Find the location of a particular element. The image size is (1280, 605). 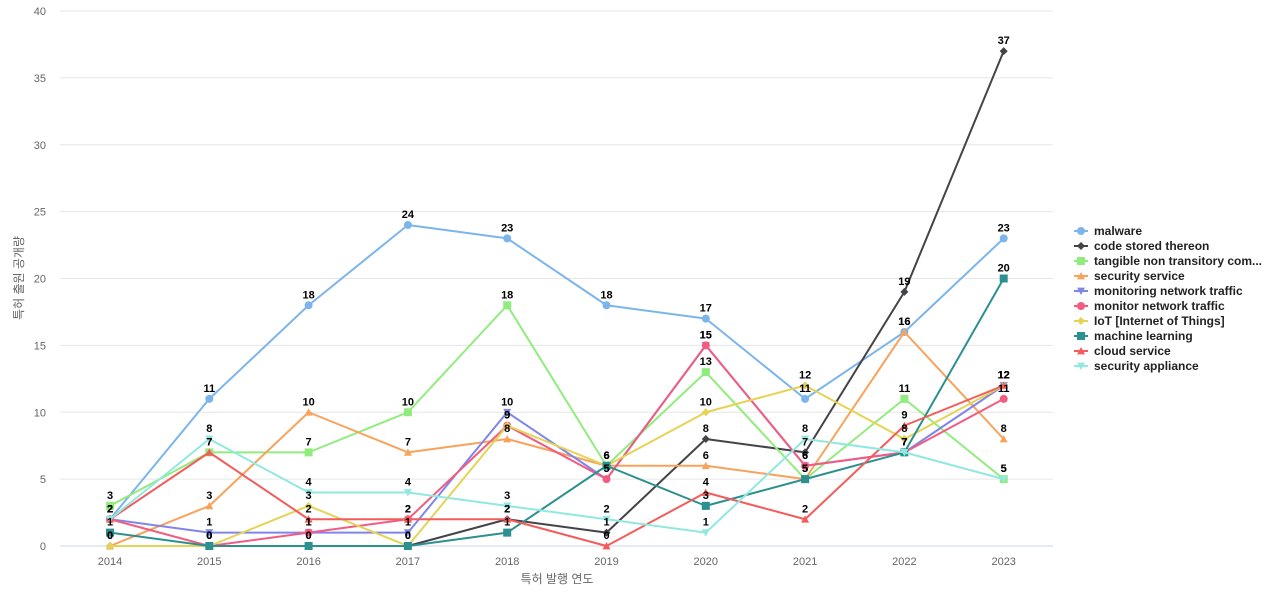

legend-item: monitoring network traffic is located at coordinates (1158, 291).